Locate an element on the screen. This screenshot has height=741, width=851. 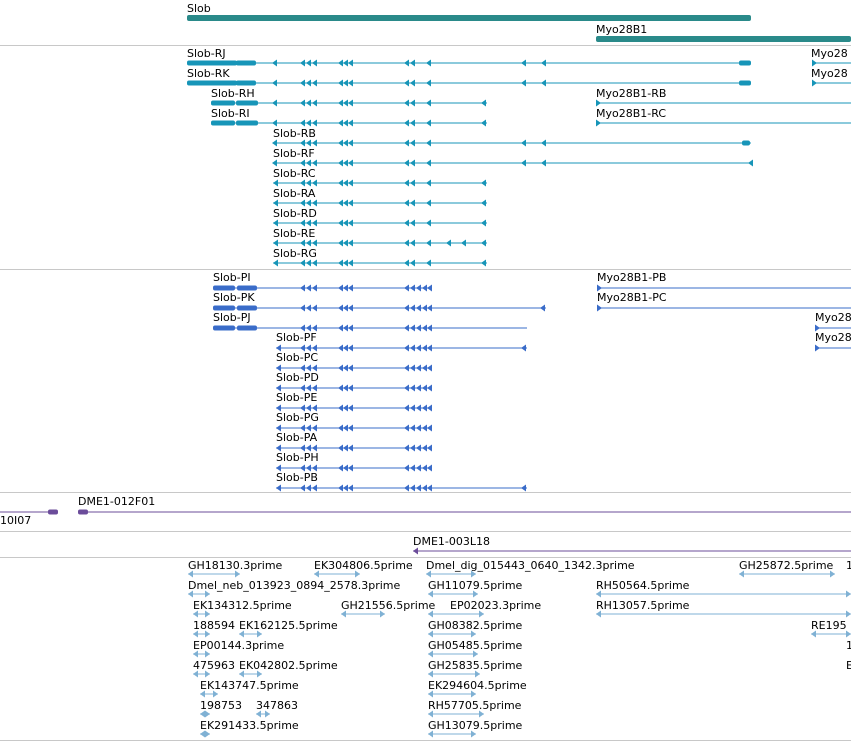
est-label: 475963 is located at coordinates (214, 665).